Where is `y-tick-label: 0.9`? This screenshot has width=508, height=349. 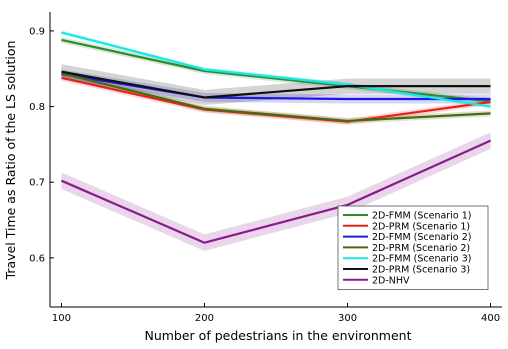 y-tick-label: 0.9 is located at coordinates (37, 31).